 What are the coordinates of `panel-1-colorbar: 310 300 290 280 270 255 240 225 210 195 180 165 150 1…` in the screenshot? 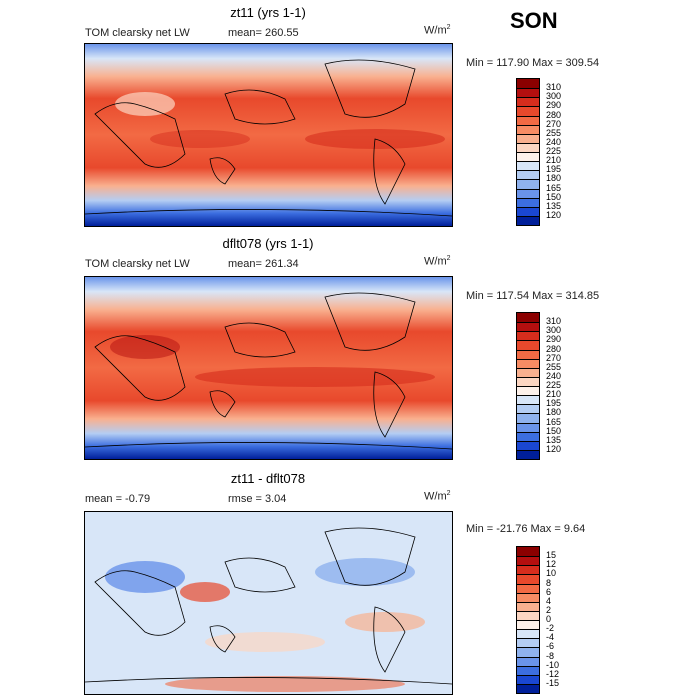 It's located at (538, 152).